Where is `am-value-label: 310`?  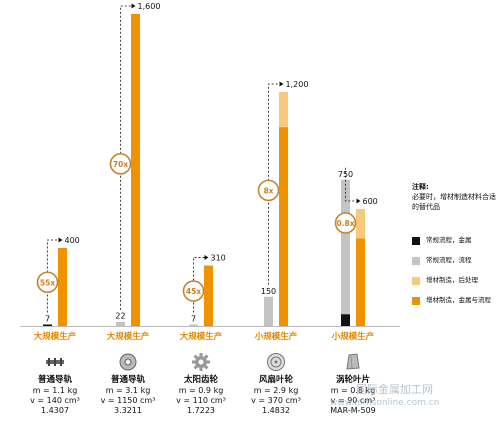 am-value-label: 310 is located at coordinates (218, 258).